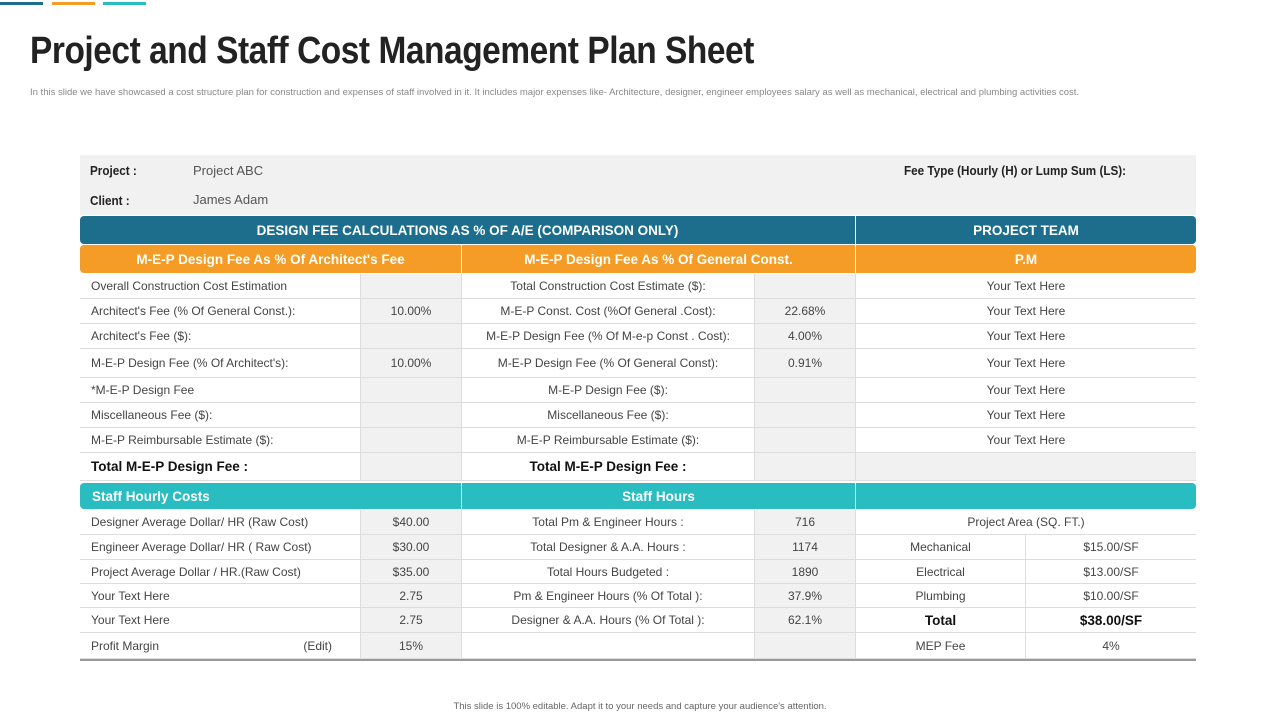 This screenshot has height=720, width=1280. What do you see at coordinates (411, 547) in the screenshot?
I see `staff-item-value: $30.00` at bounding box center [411, 547].